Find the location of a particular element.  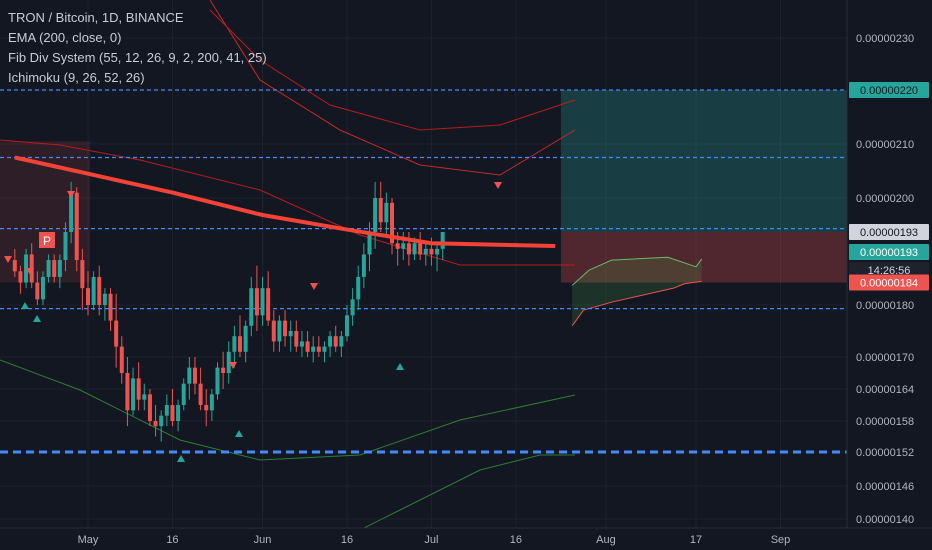

price-tag: 14:26:56 is located at coordinates (889, 270).